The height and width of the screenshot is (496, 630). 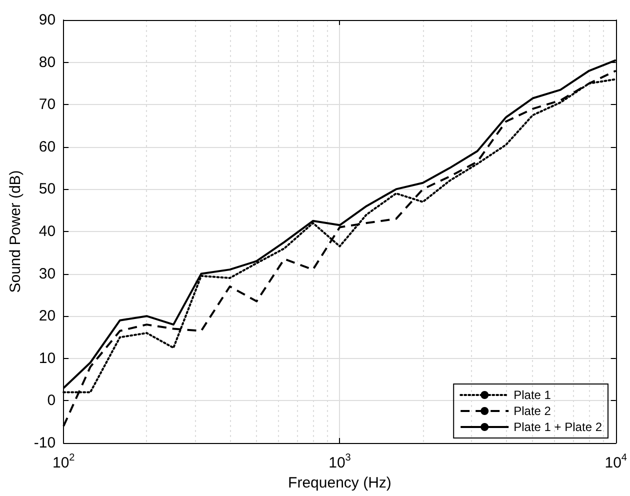 What do you see at coordinates (51, 401) in the screenshot?
I see `y-tick-label: 0` at bounding box center [51, 401].